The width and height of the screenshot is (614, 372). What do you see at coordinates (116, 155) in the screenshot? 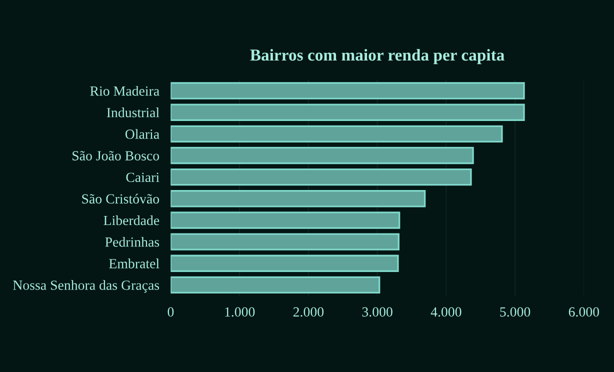
I see `y-tick-label: São João Bosco` at bounding box center [116, 155].